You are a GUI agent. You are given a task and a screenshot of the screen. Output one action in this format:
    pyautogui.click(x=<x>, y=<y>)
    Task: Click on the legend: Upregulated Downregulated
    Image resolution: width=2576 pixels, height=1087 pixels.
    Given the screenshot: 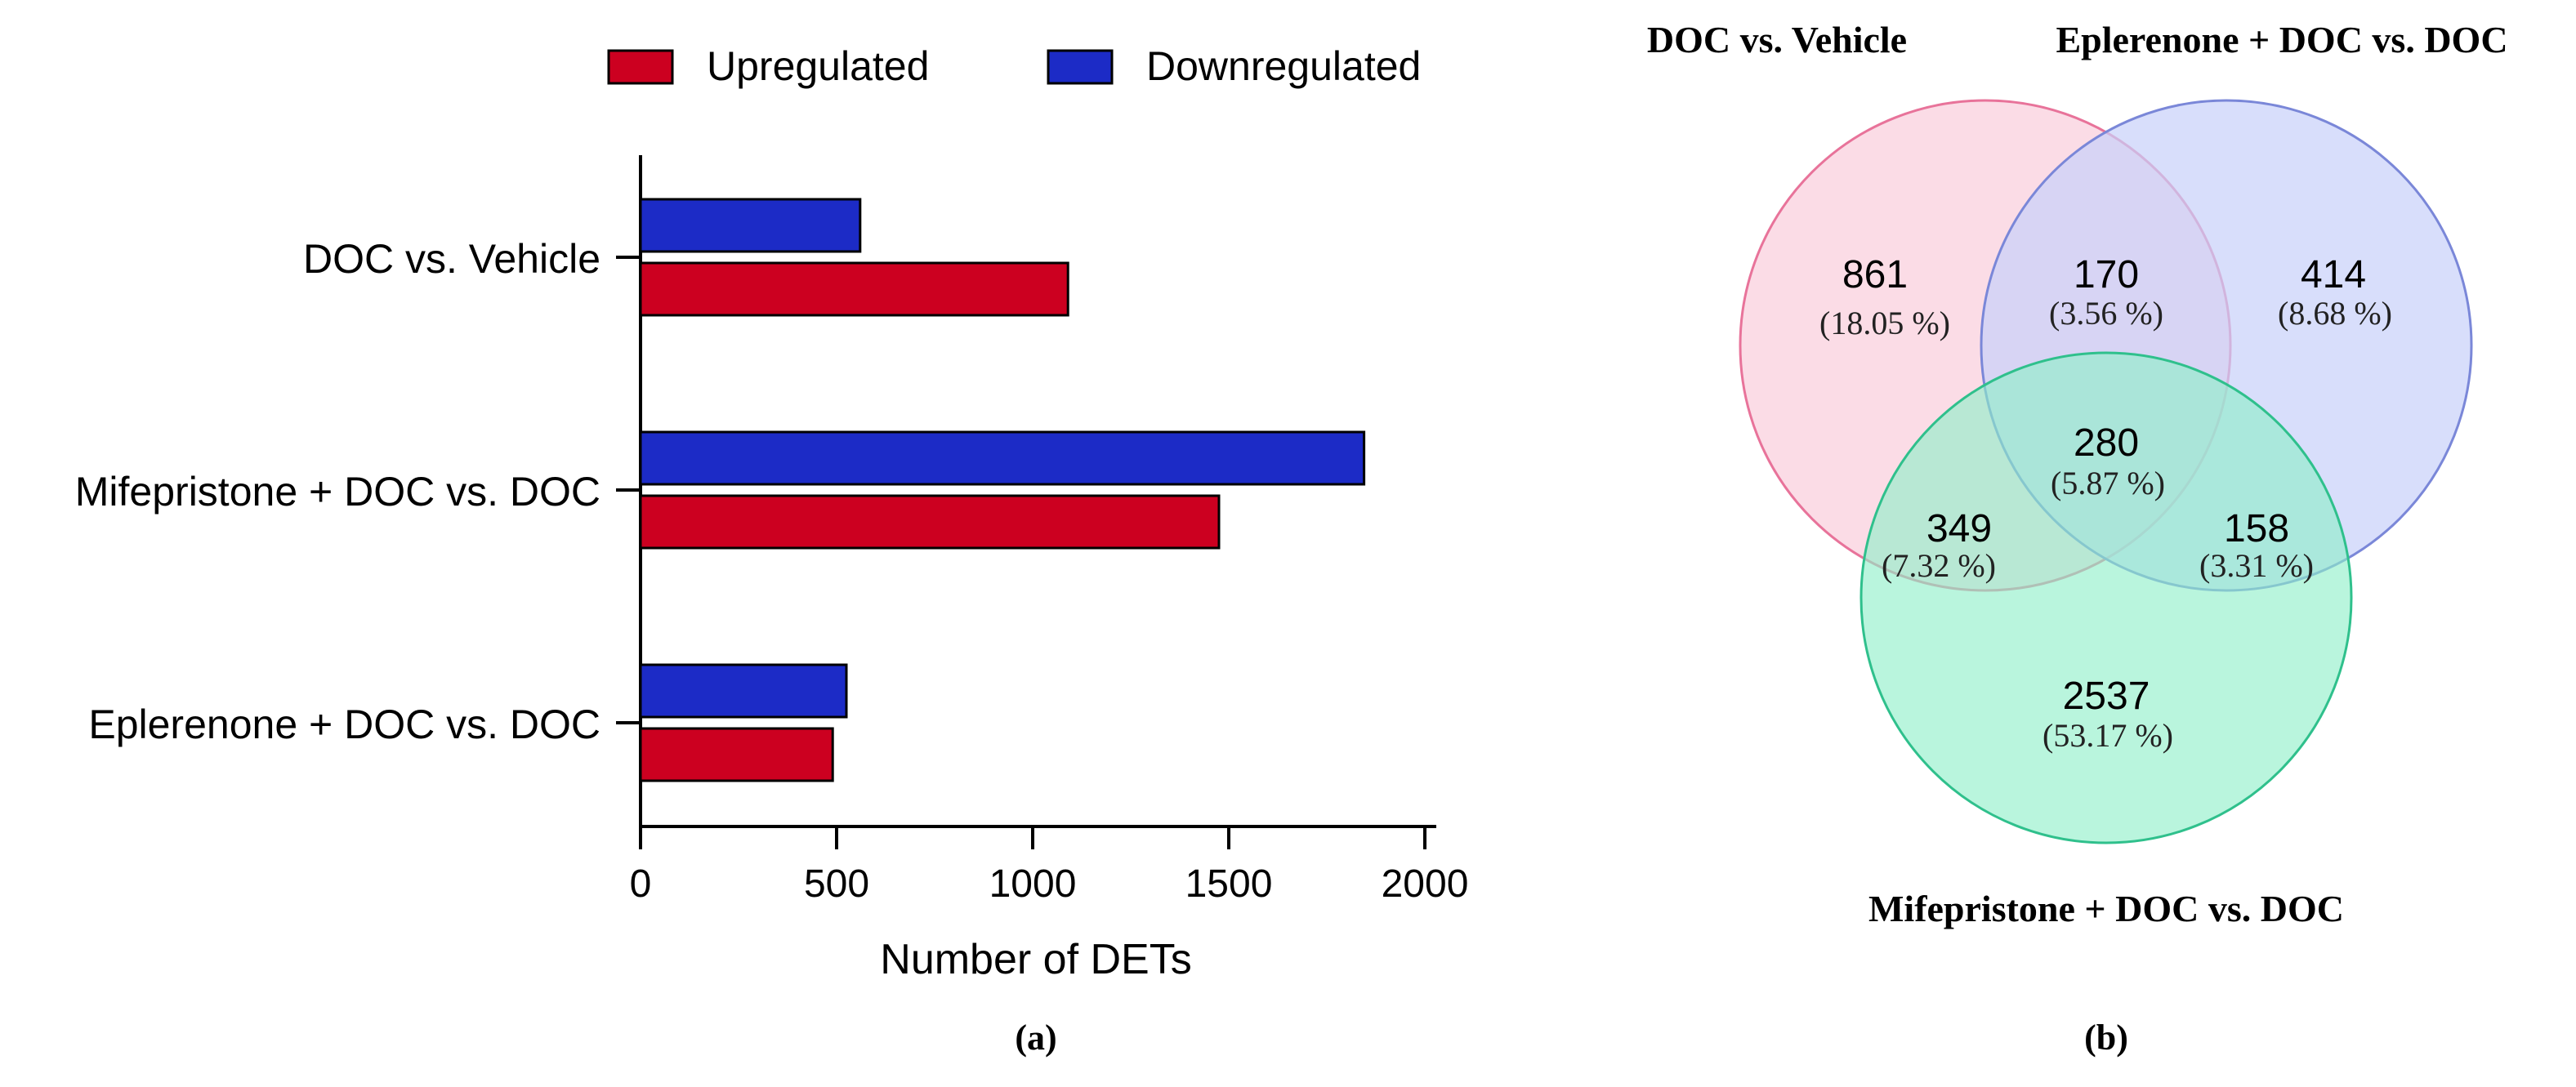 What is the action you would take?
    pyautogui.click(x=1014, y=66)
    